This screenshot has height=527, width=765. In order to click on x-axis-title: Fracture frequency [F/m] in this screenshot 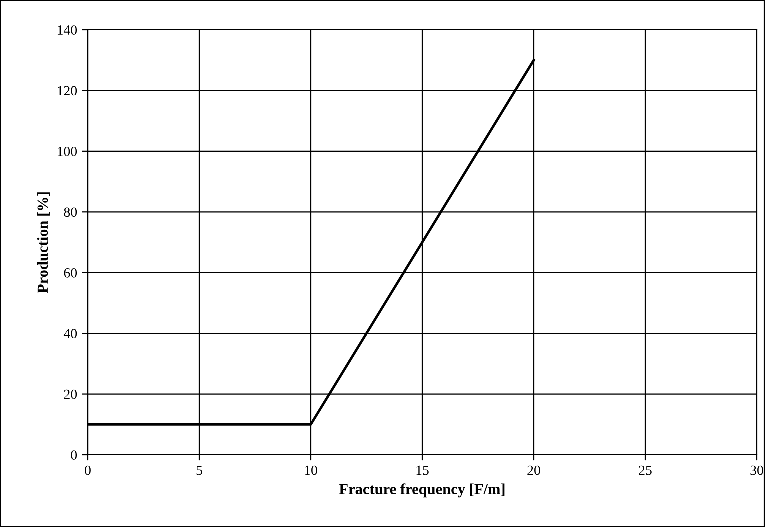, I will do `click(422, 491)`.